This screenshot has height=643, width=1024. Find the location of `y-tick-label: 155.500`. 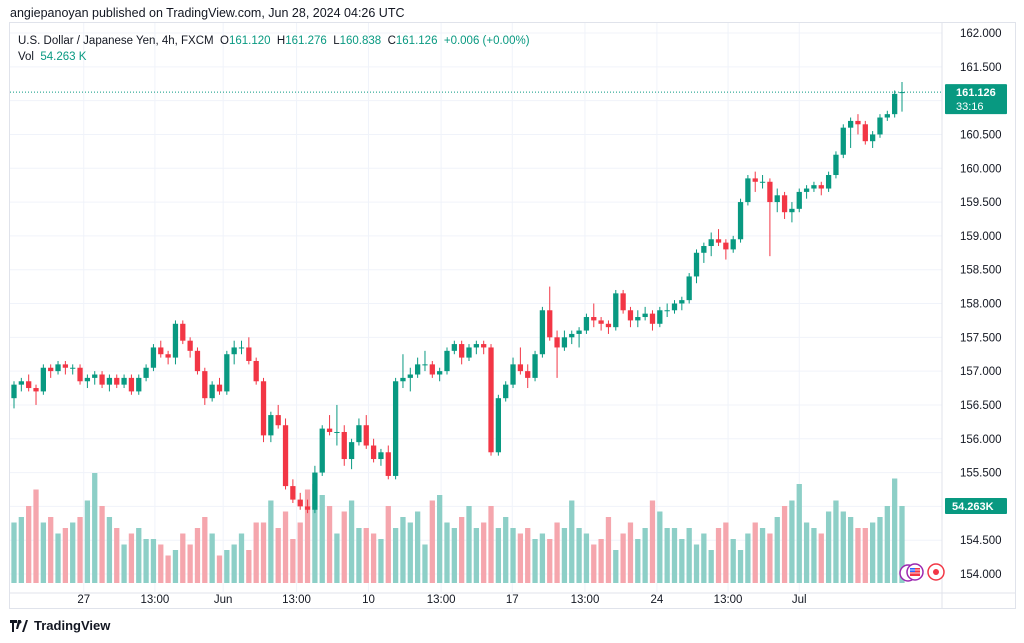

y-tick-label: 155.500 is located at coordinates (981, 474).